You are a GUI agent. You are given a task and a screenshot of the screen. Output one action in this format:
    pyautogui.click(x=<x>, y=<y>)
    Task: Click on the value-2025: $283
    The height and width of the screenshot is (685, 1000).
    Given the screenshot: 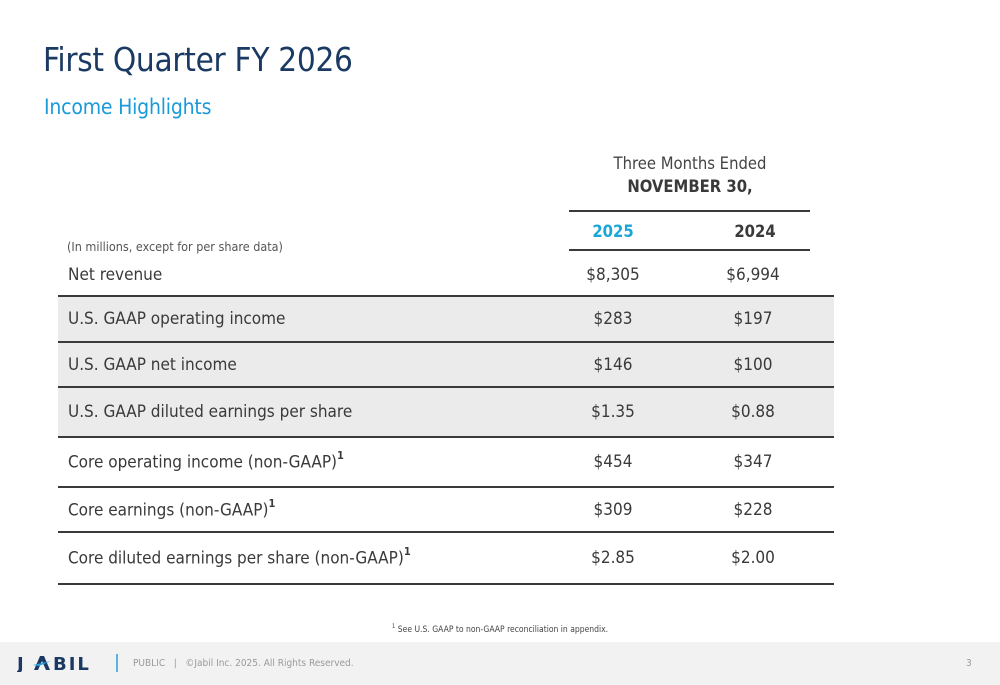 What is the action you would take?
    pyautogui.click(x=613, y=319)
    